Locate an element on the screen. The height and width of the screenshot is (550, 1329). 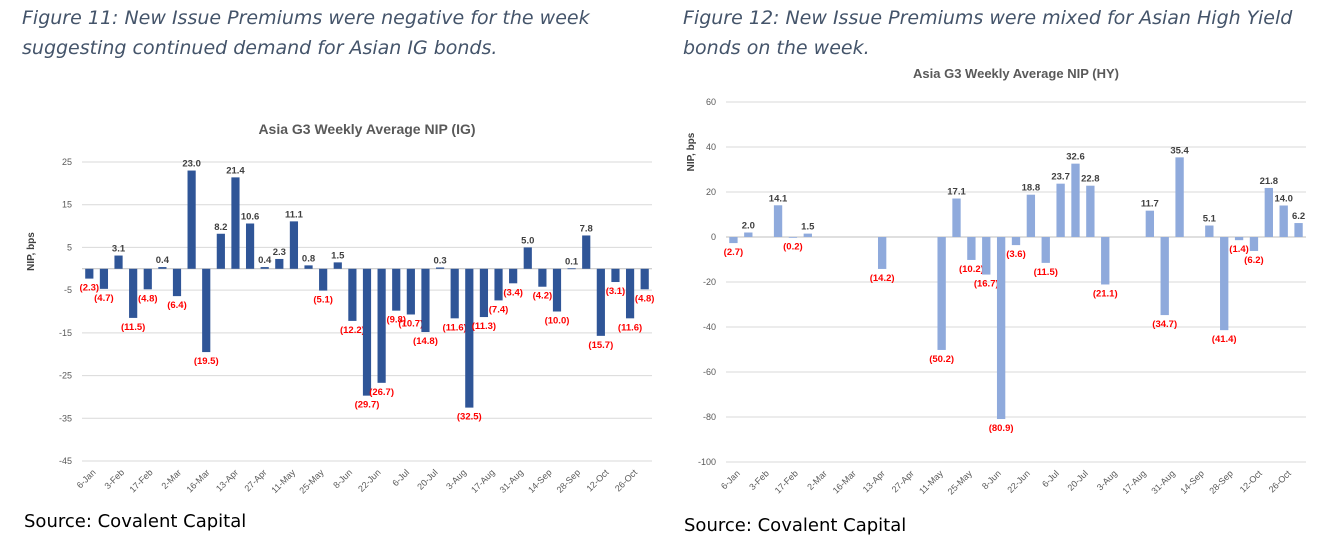
data-label: (4.8) is located at coordinates (645, 298).